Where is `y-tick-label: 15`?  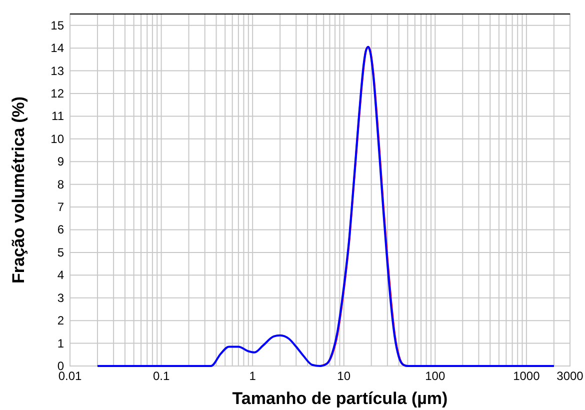
y-tick-label: 15 is located at coordinates (57, 25).